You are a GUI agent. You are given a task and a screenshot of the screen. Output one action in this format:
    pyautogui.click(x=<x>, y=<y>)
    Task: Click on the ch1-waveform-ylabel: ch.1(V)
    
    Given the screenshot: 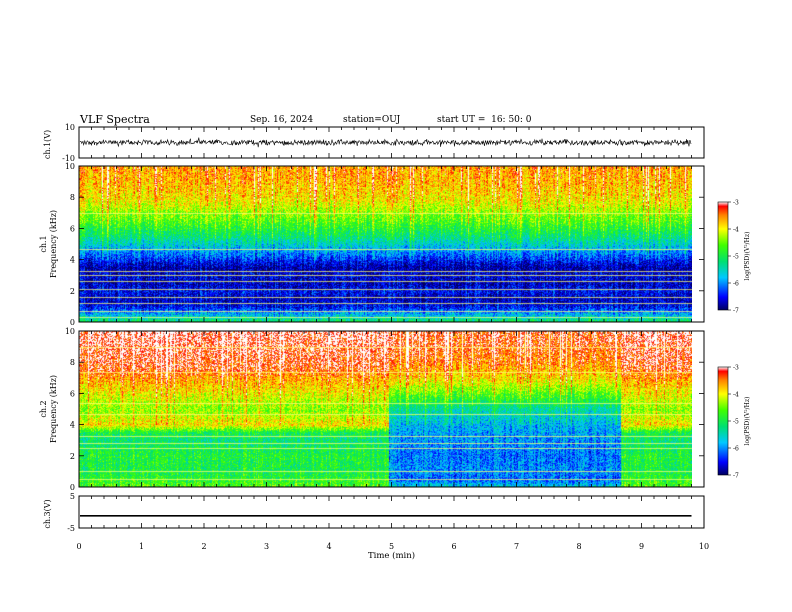 What is the action you would take?
    pyautogui.click(x=47, y=144)
    